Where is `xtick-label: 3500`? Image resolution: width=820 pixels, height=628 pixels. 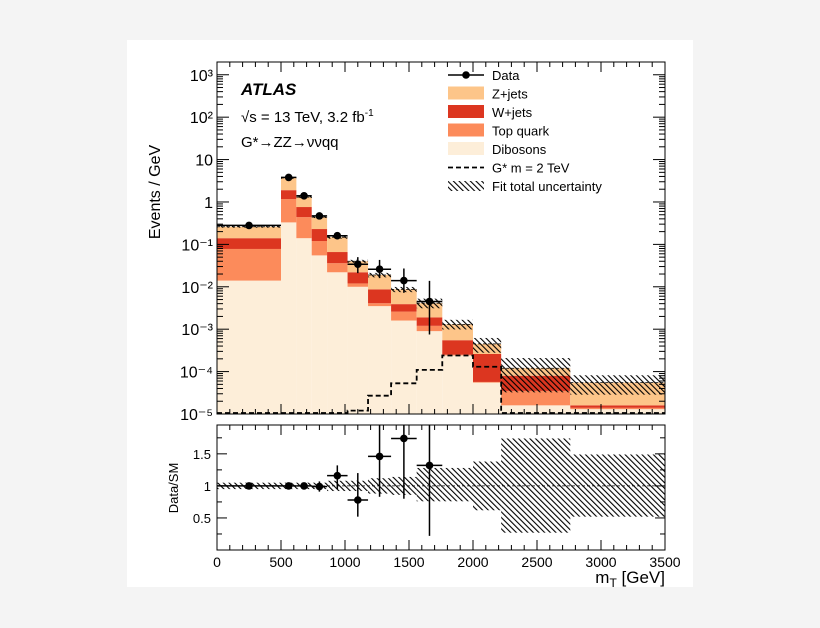 xtick-label: 3500 is located at coordinates (664, 562).